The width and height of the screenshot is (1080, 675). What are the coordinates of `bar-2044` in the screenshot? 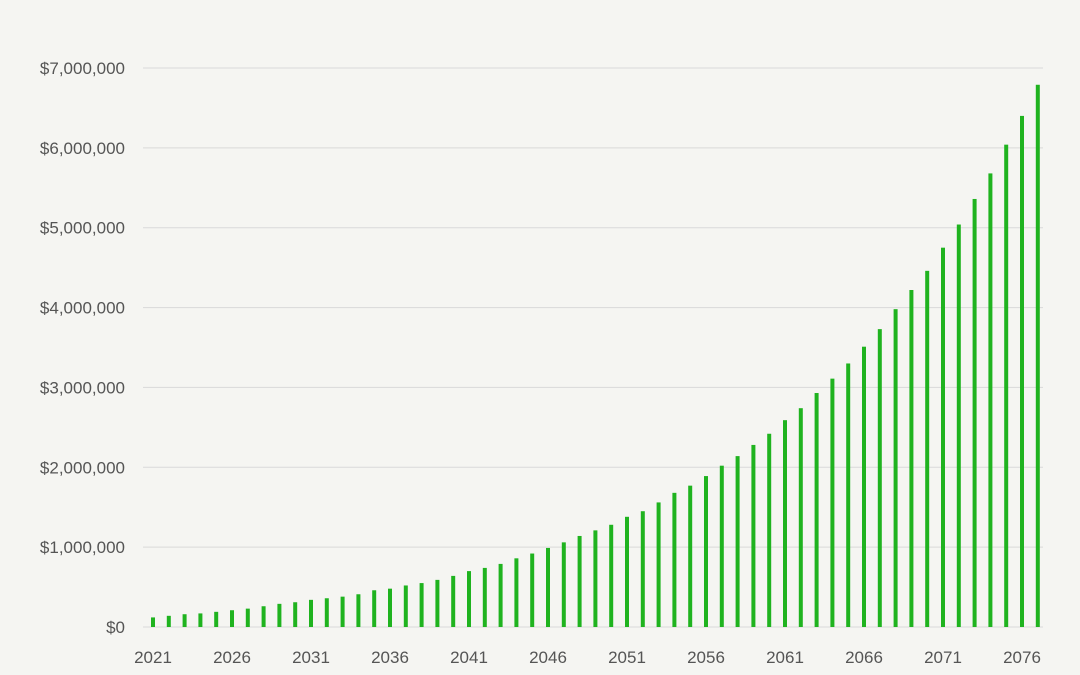 It's located at (516, 592).